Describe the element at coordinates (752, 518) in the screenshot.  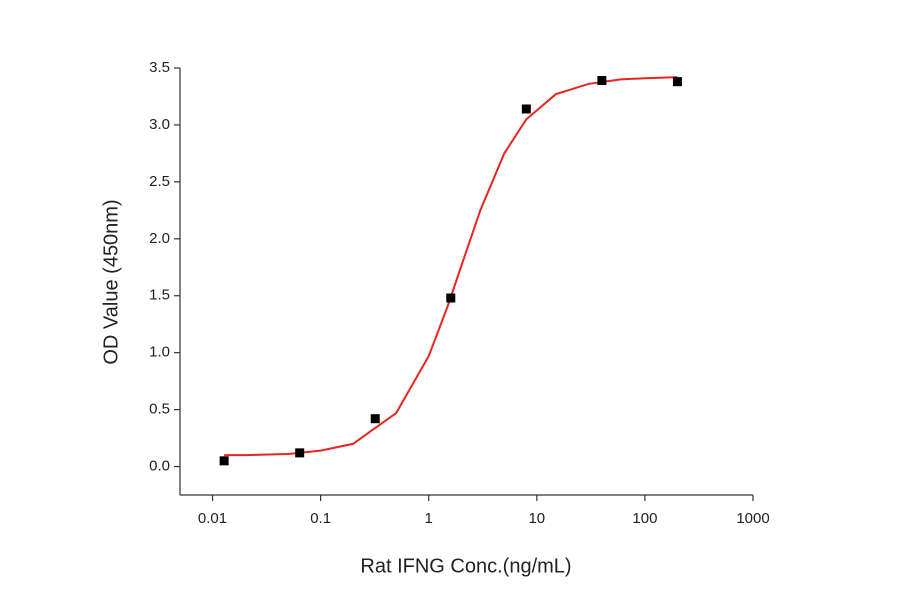
I see `x-tick-label: 1000` at that location.